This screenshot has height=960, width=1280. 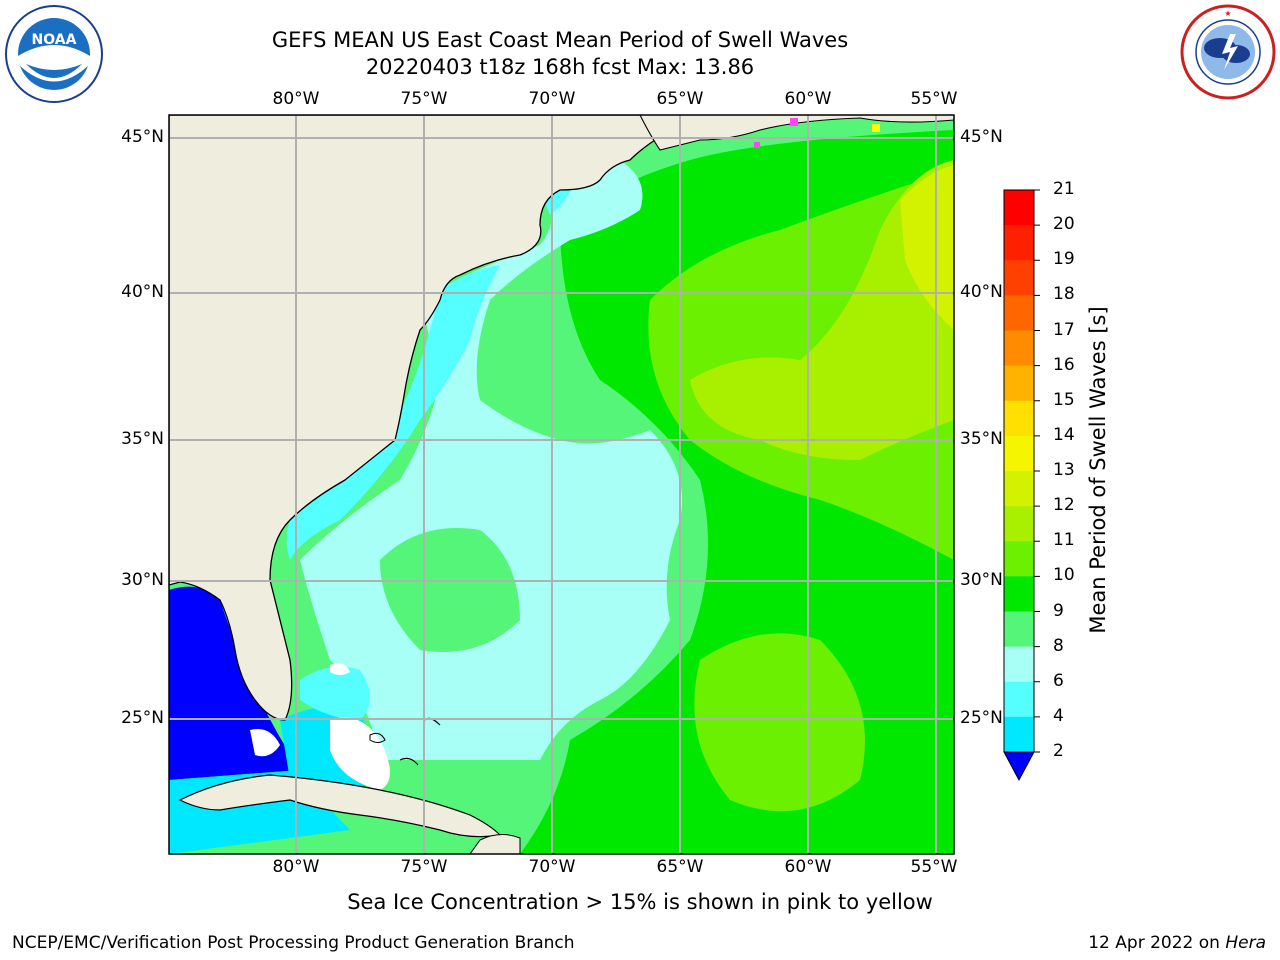 I want to click on colorbar-tick-label: 6, so click(x=1058, y=680).